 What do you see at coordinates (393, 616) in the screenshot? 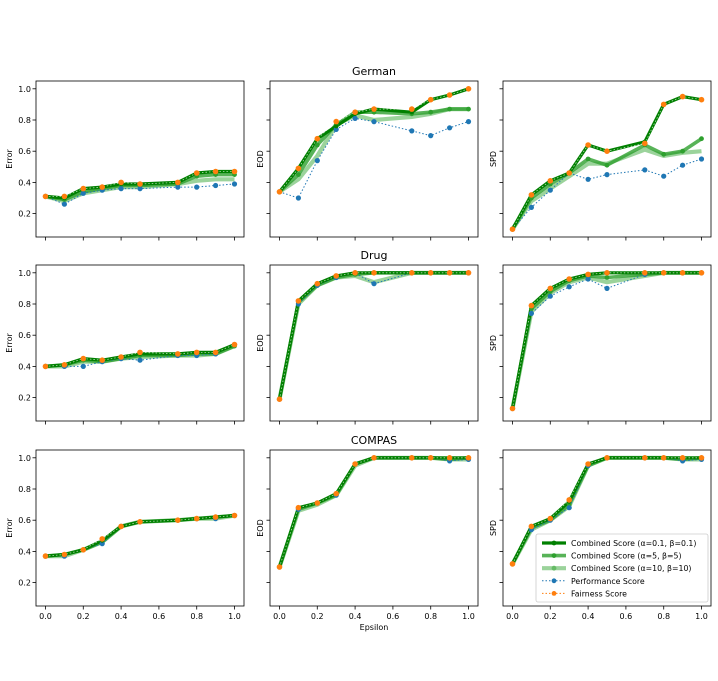
I see `x-tick-label: 0.6` at bounding box center [393, 616].